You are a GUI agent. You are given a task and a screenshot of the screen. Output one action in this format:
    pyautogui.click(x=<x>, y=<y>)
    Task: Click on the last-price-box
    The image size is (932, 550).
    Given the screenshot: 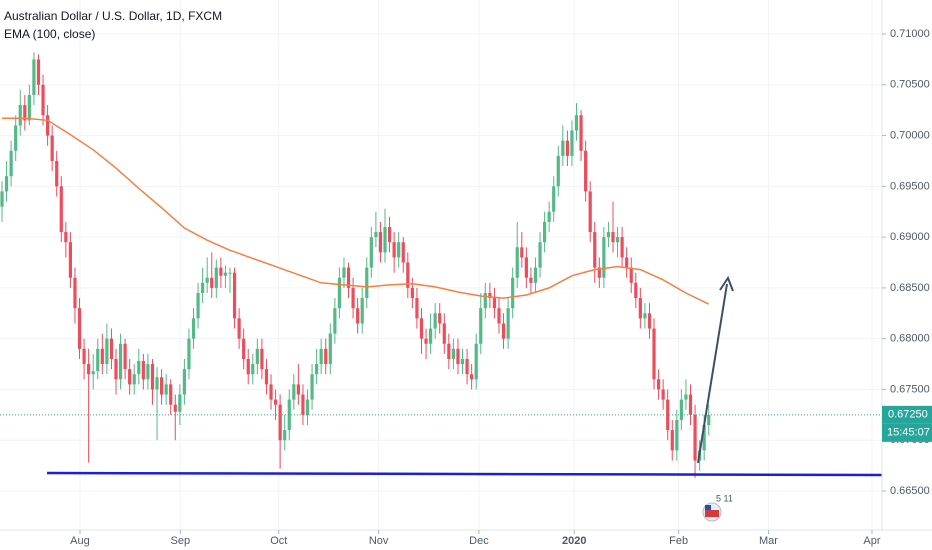 What is the action you would take?
    pyautogui.click(x=907, y=414)
    